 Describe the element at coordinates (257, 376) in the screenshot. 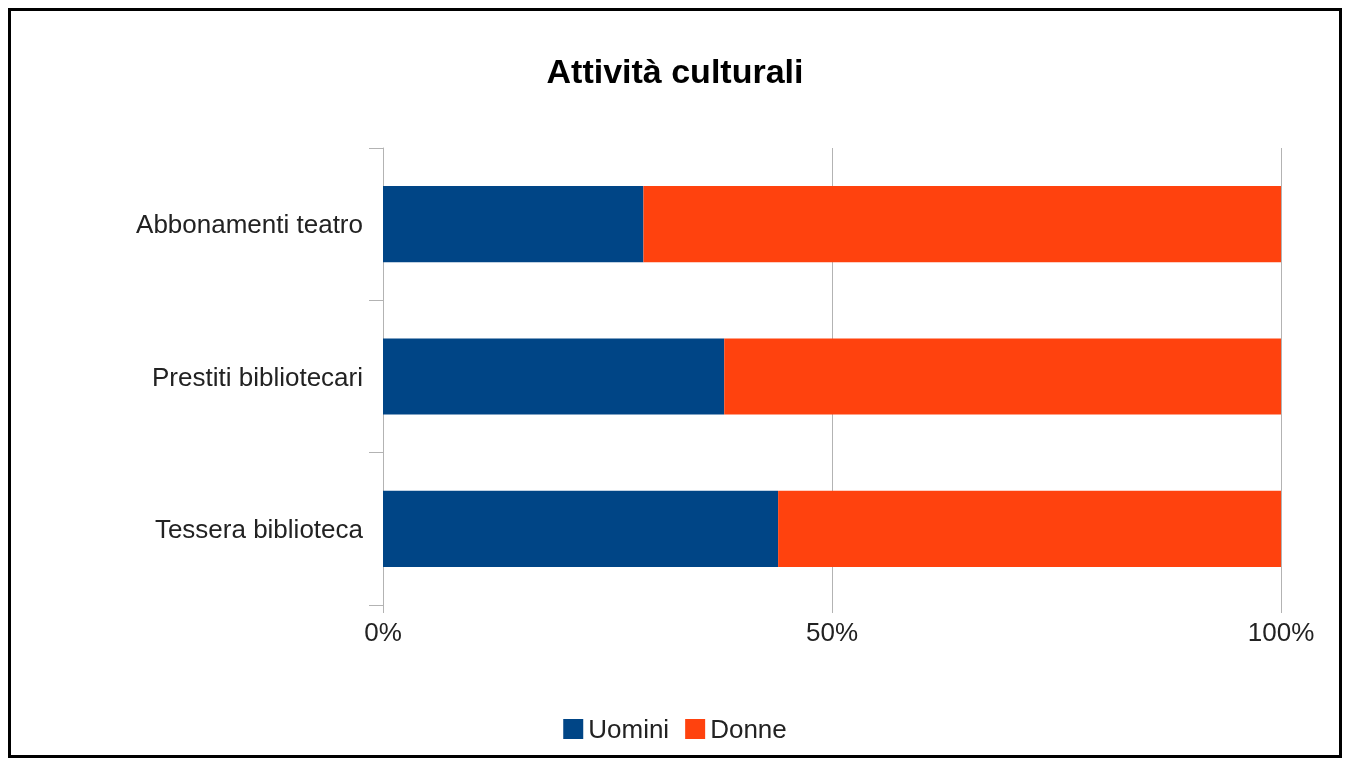

I see `y-tick-label: Prestiti bibliotecari` at that location.